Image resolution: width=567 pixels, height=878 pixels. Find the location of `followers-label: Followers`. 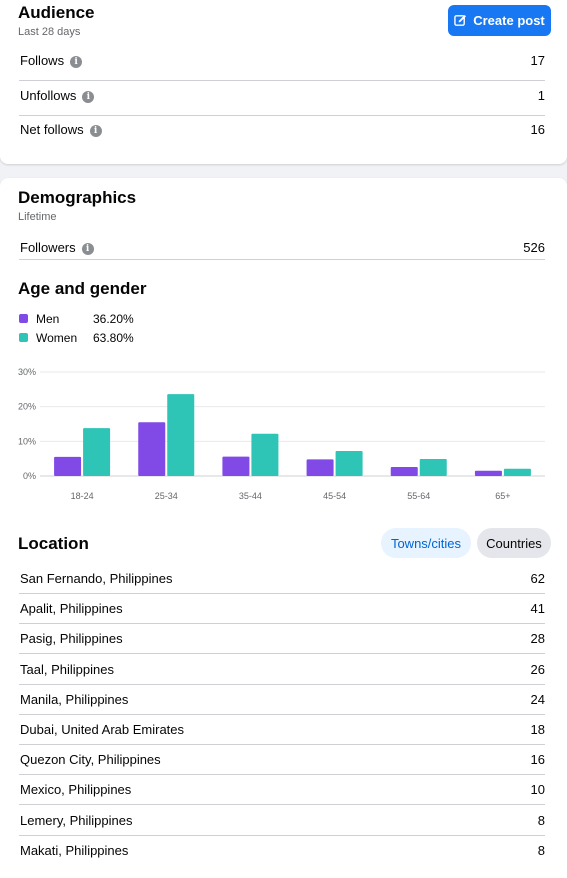

followers-label: Followers is located at coordinates (48, 247).